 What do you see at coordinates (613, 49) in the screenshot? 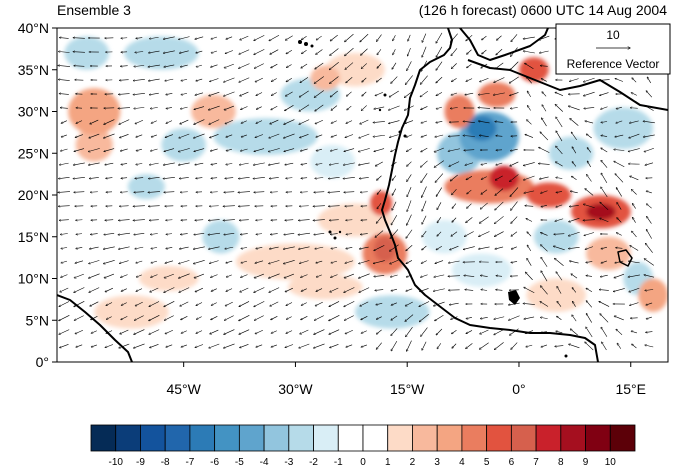
I see `reference-vector-box` at bounding box center [613, 49].